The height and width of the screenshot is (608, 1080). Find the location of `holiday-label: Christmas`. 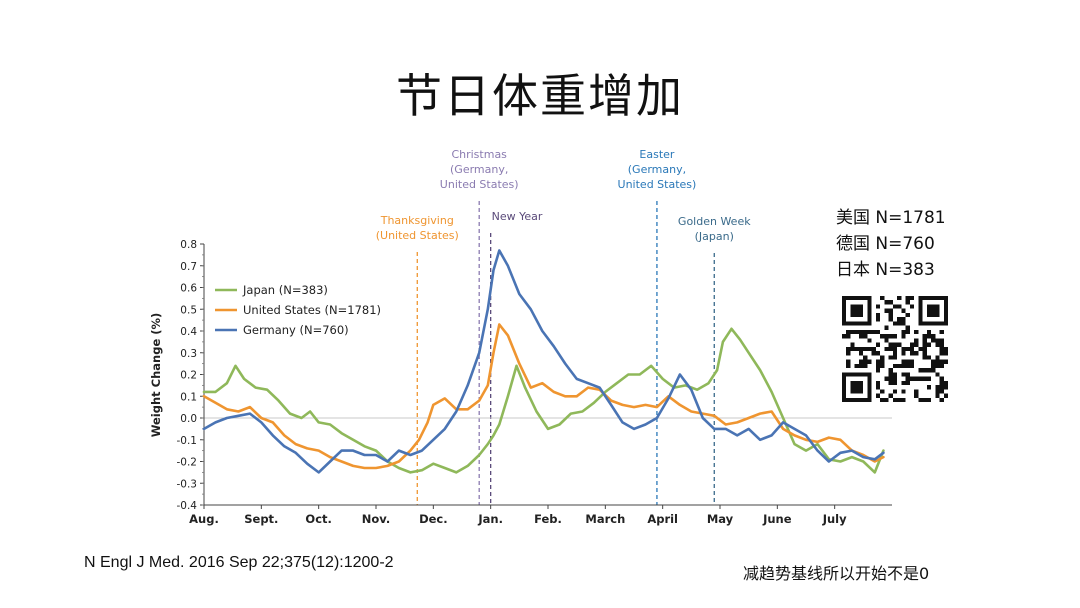

holiday-label: Christmas is located at coordinates (479, 154).